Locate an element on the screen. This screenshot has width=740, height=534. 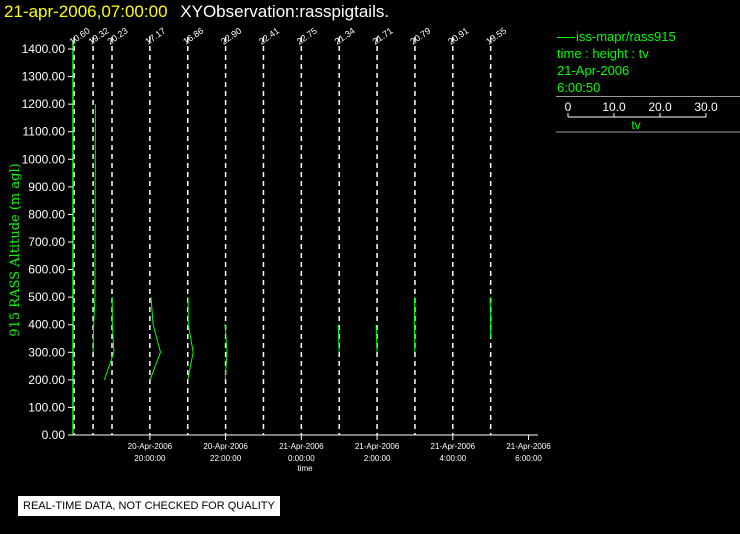
quality-disclaimer: REAL-TIME DATA, NOT CHECKED FOR QUALITY is located at coordinates (149, 506).